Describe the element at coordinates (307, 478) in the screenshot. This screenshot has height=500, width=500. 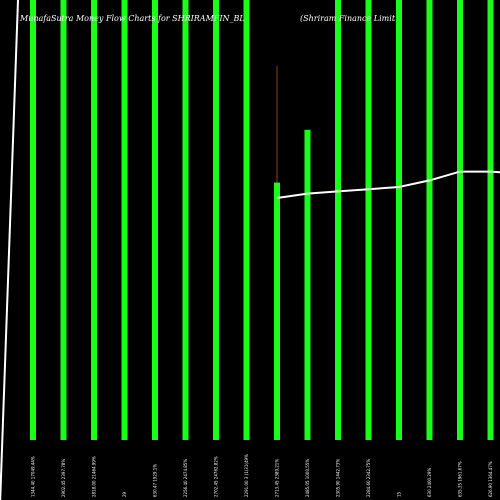
I see `x-tick-label-10: 2485.05 1000.55%` at that location.